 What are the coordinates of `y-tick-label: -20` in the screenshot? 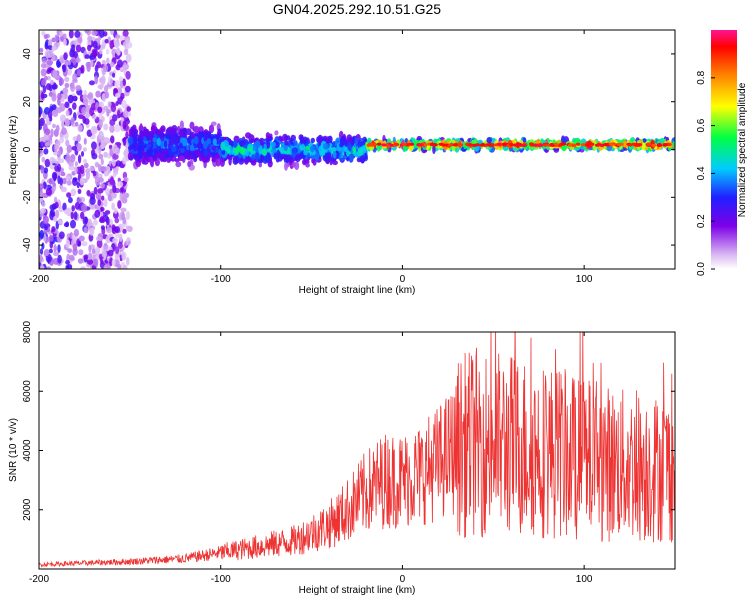 It's located at (27, 197).